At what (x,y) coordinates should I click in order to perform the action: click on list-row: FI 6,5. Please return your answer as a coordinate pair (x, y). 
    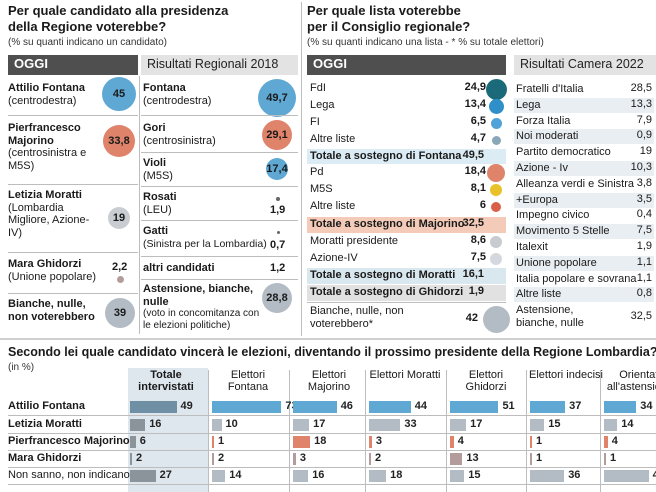
    Looking at the image, I should click on (406, 123).